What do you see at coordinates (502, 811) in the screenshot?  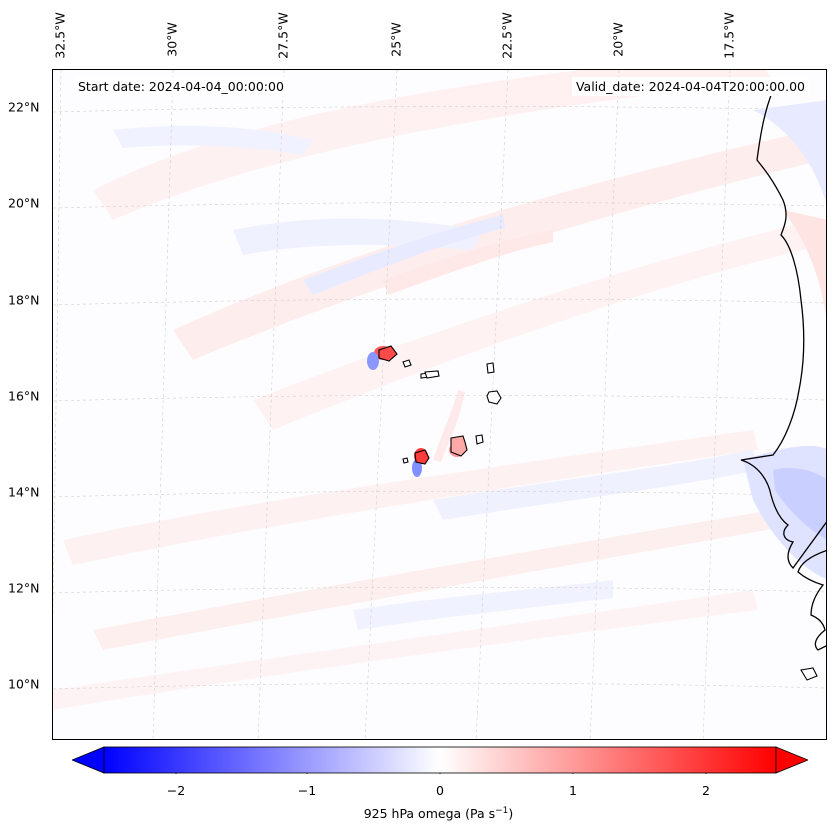 I see `colorbar-title-exponent: −1` at bounding box center [502, 811].